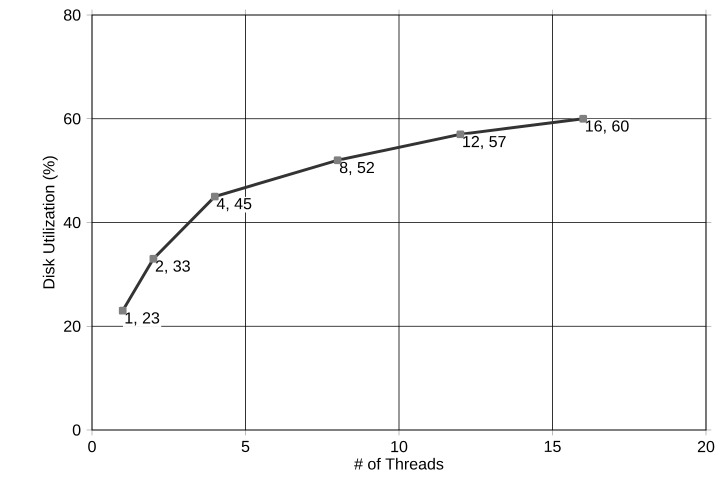 The image size is (719, 503). Describe the element at coordinates (399, 446) in the screenshot. I see `x-tick-label: 10` at that location.